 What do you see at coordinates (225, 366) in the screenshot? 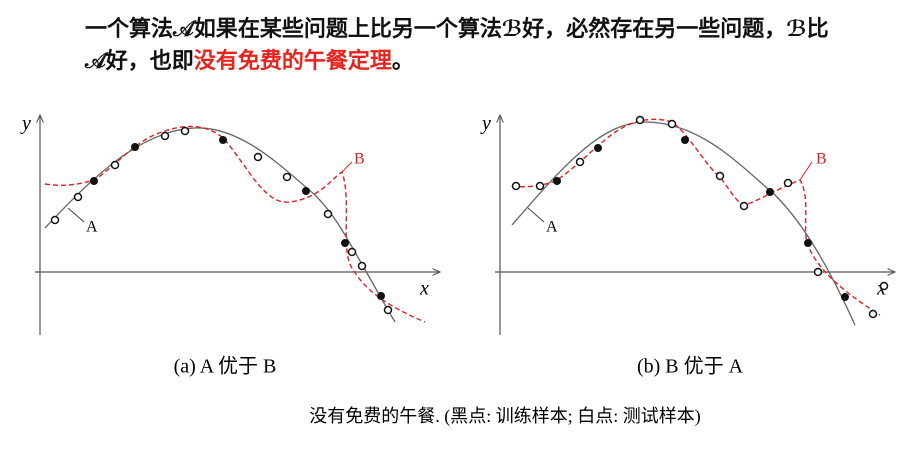
I see `caption-a: (a) A 优于 B` at bounding box center [225, 366].